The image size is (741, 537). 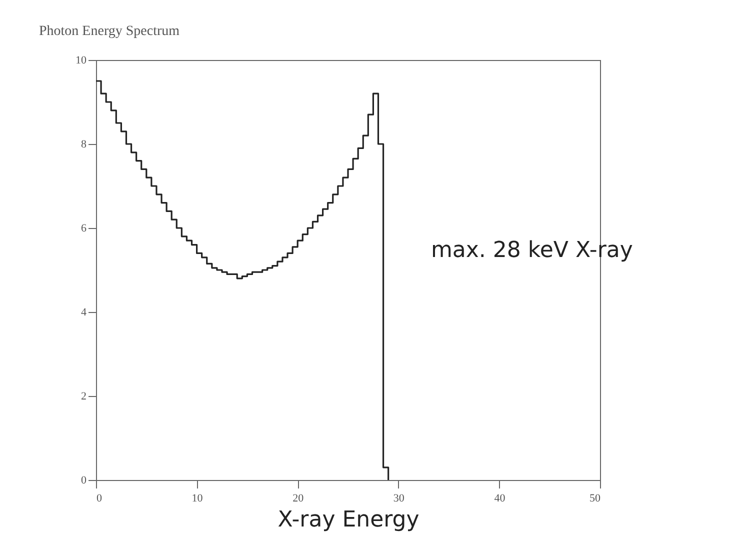 What do you see at coordinates (298, 498) in the screenshot?
I see `x-tick-label: 20` at bounding box center [298, 498].